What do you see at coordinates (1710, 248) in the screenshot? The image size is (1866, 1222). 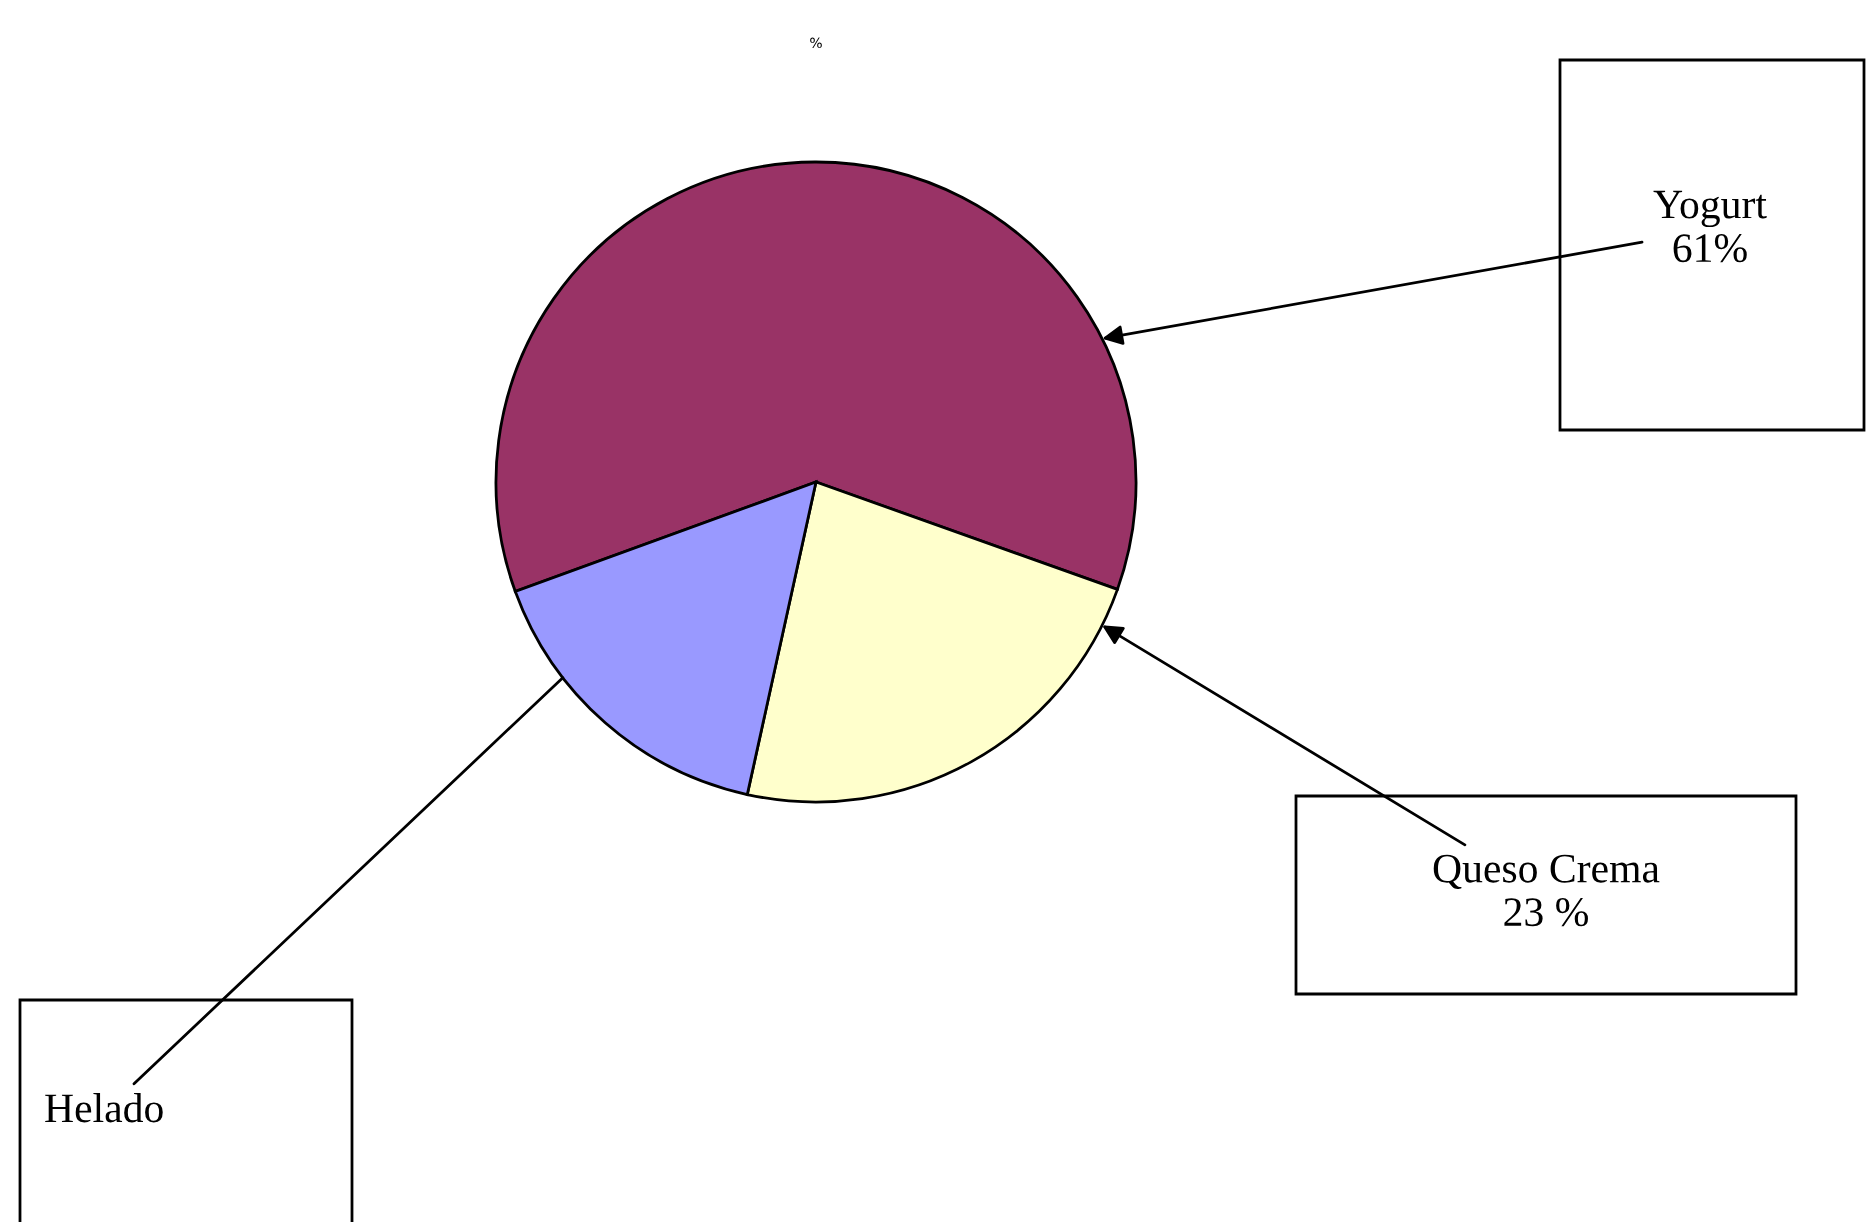 I see `data-label: 61%` at bounding box center [1710, 248].